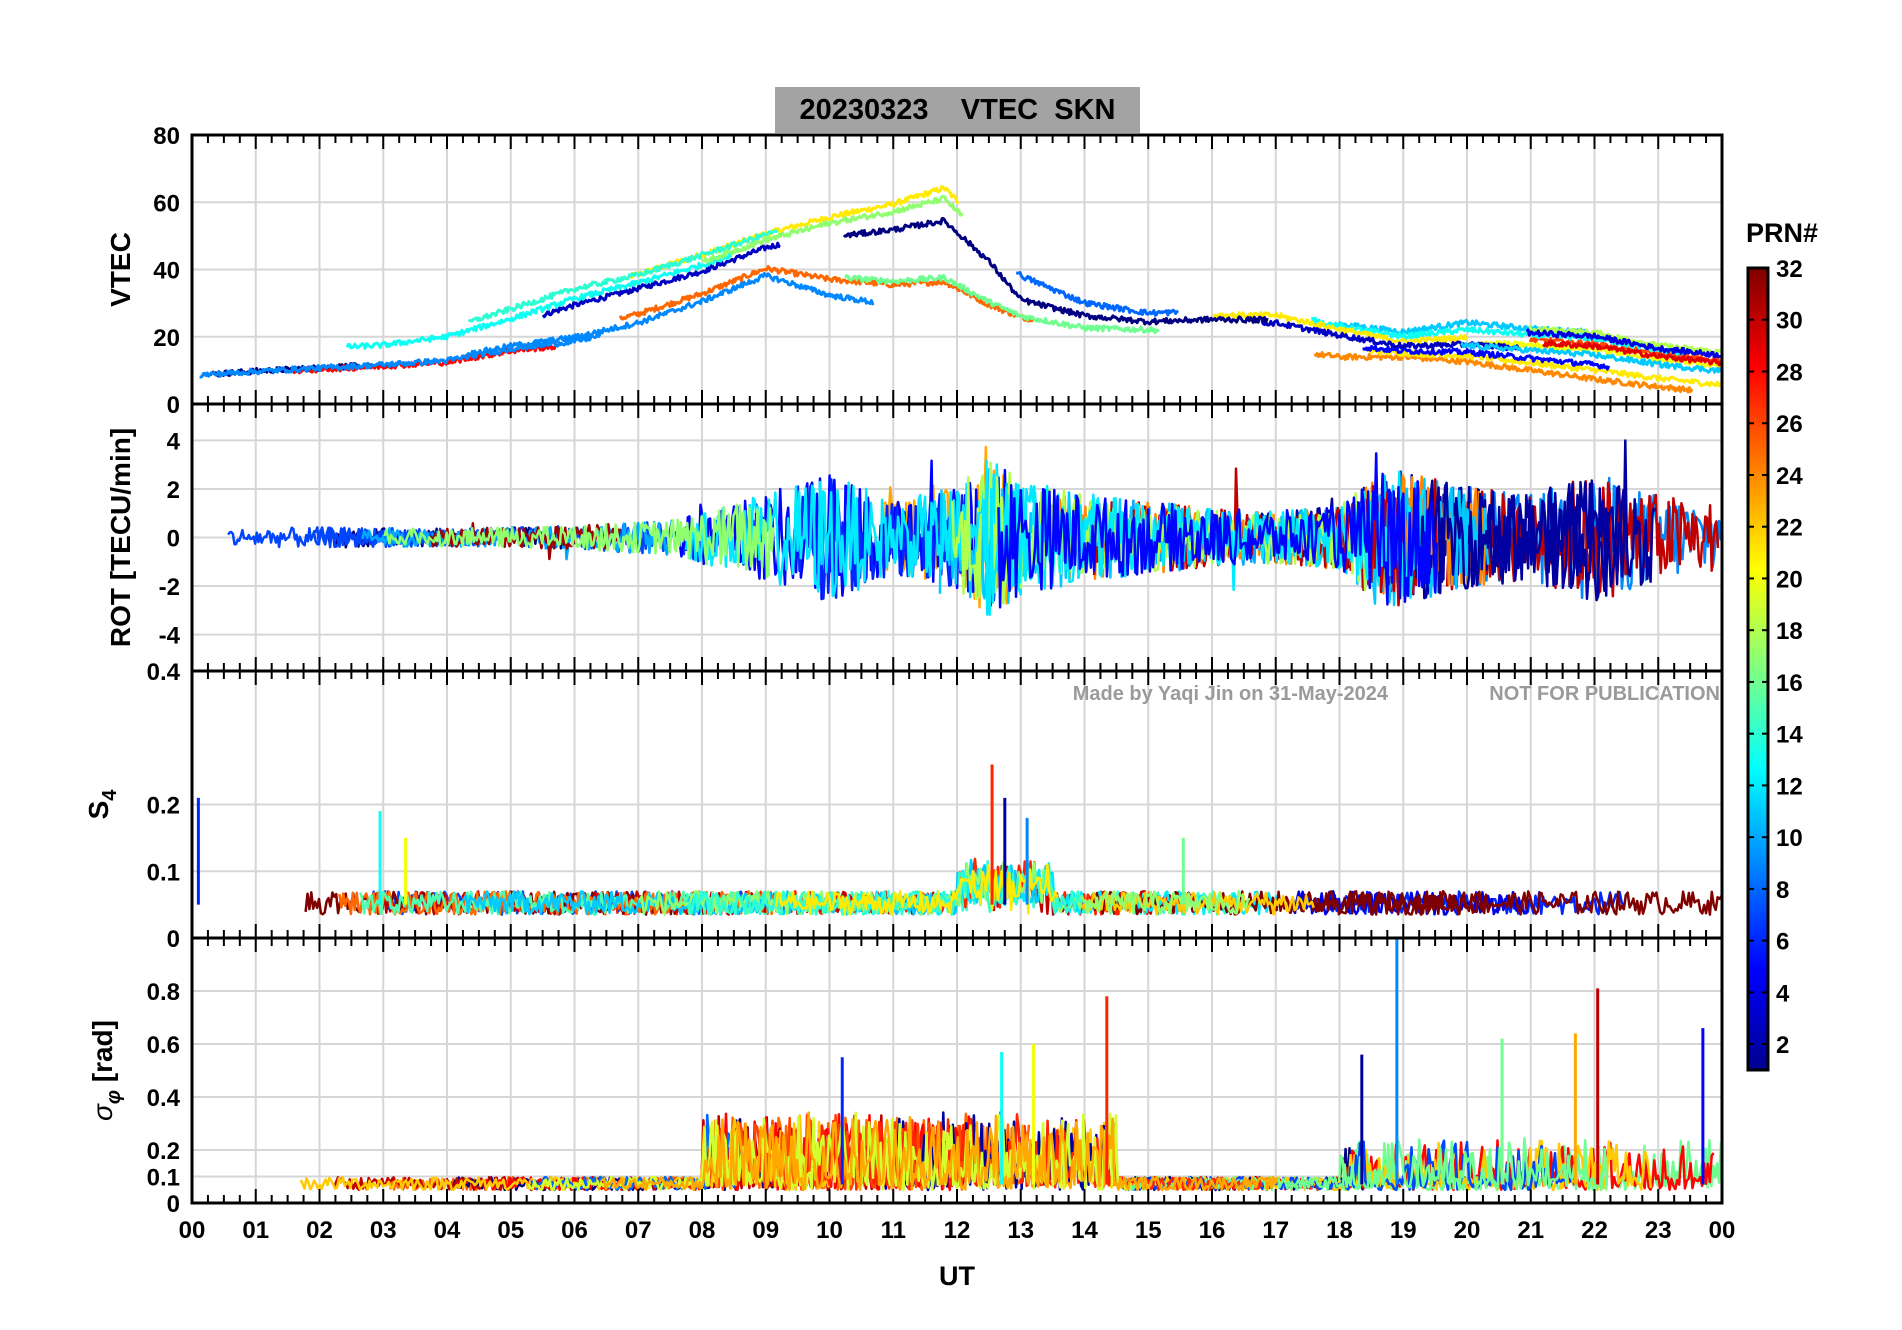  Describe the element at coordinates (1789, 838) in the screenshot. I see `colorbar-tick-label: 10` at that location.